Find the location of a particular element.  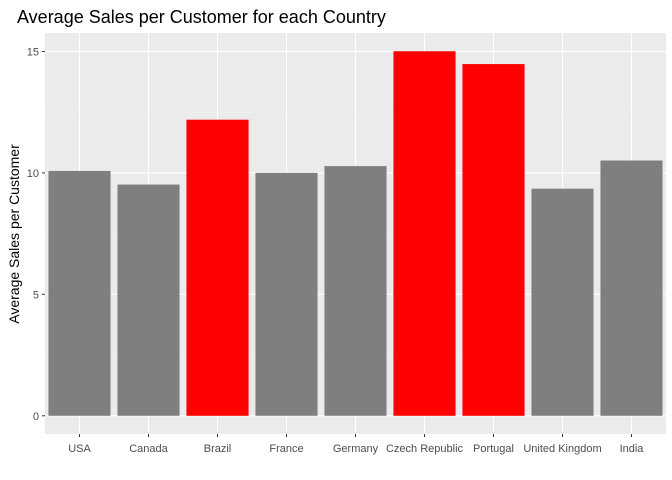

y-tick-label: 0 is located at coordinates (36, 417).